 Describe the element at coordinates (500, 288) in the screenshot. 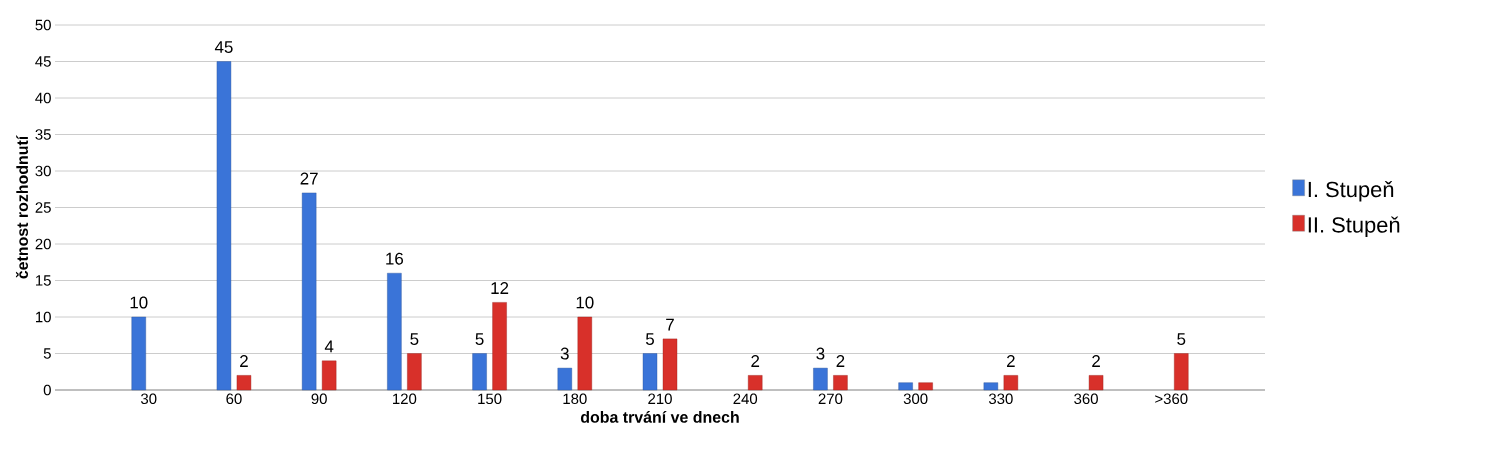

I see `data-label: 12` at that location.